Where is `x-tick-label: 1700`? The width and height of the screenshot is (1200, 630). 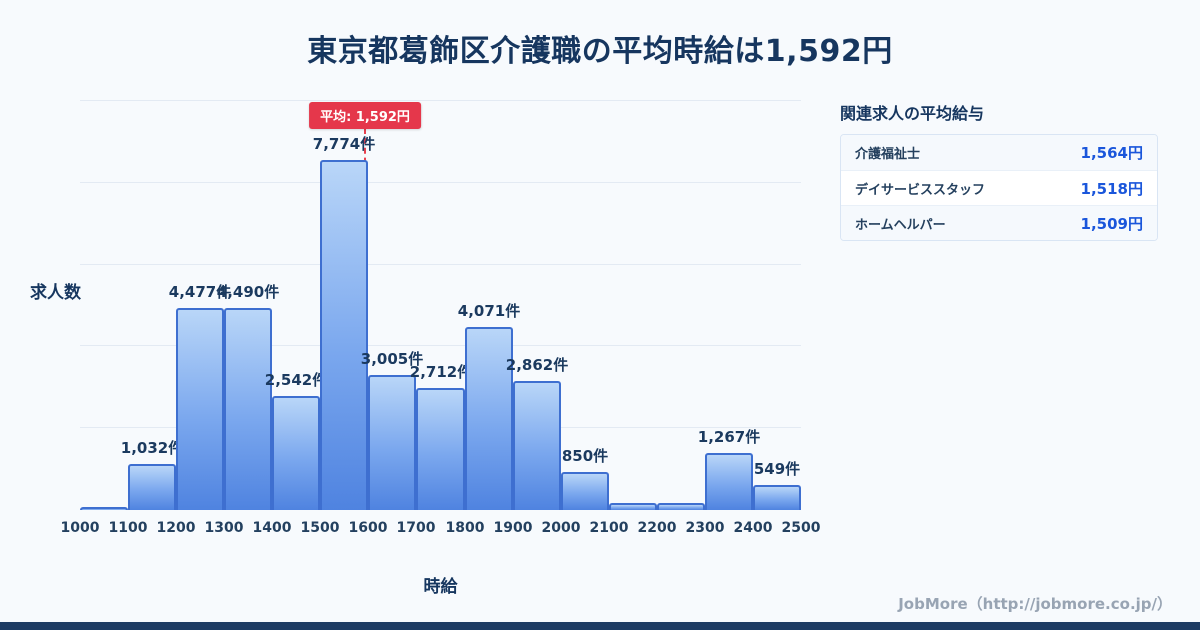
x-tick-label: 1700 is located at coordinates (416, 528).